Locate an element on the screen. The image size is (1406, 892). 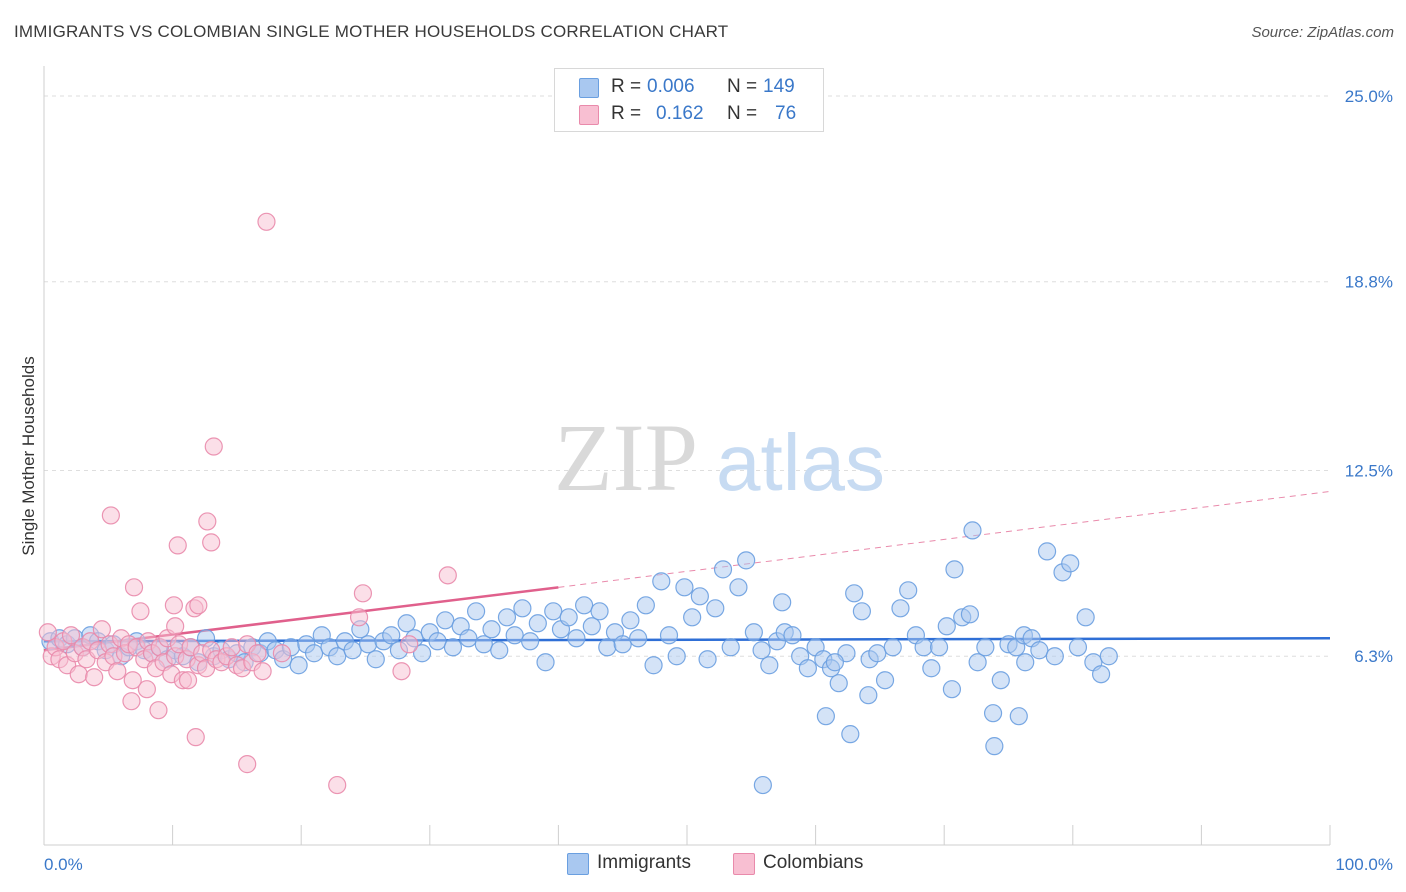
y-tick-label: 18.8% is located at coordinates (1369, 282).